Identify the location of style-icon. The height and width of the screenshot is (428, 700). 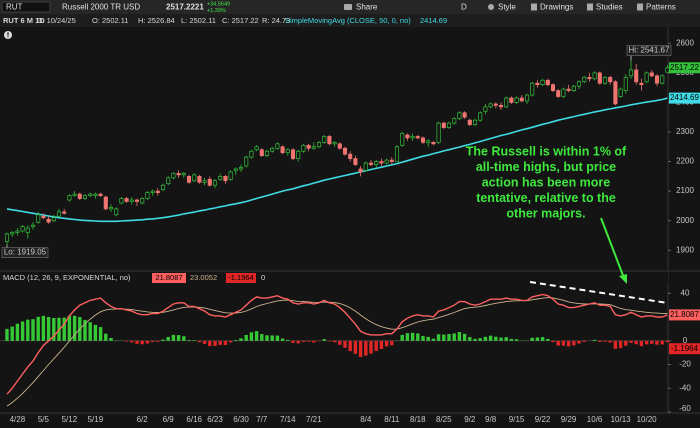
(491, 7).